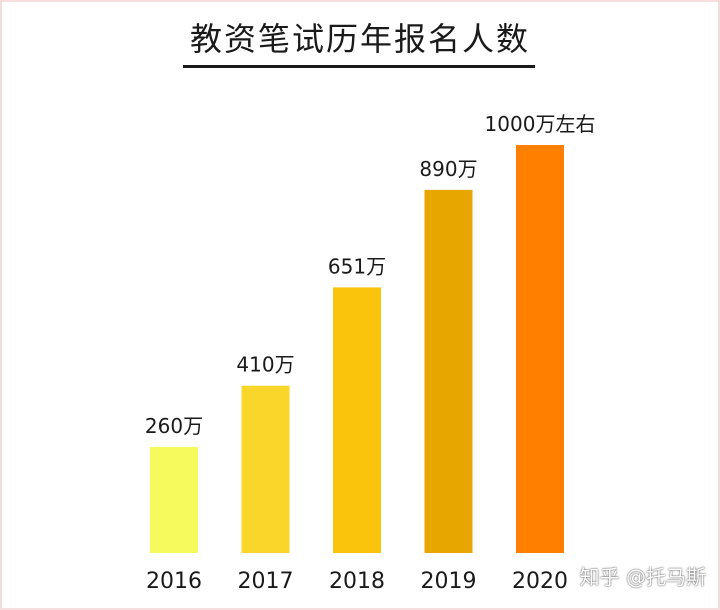 This screenshot has height=610, width=720. What do you see at coordinates (540, 349) in the screenshot?
I see `bar-2020` at bounding box center [540, 349].